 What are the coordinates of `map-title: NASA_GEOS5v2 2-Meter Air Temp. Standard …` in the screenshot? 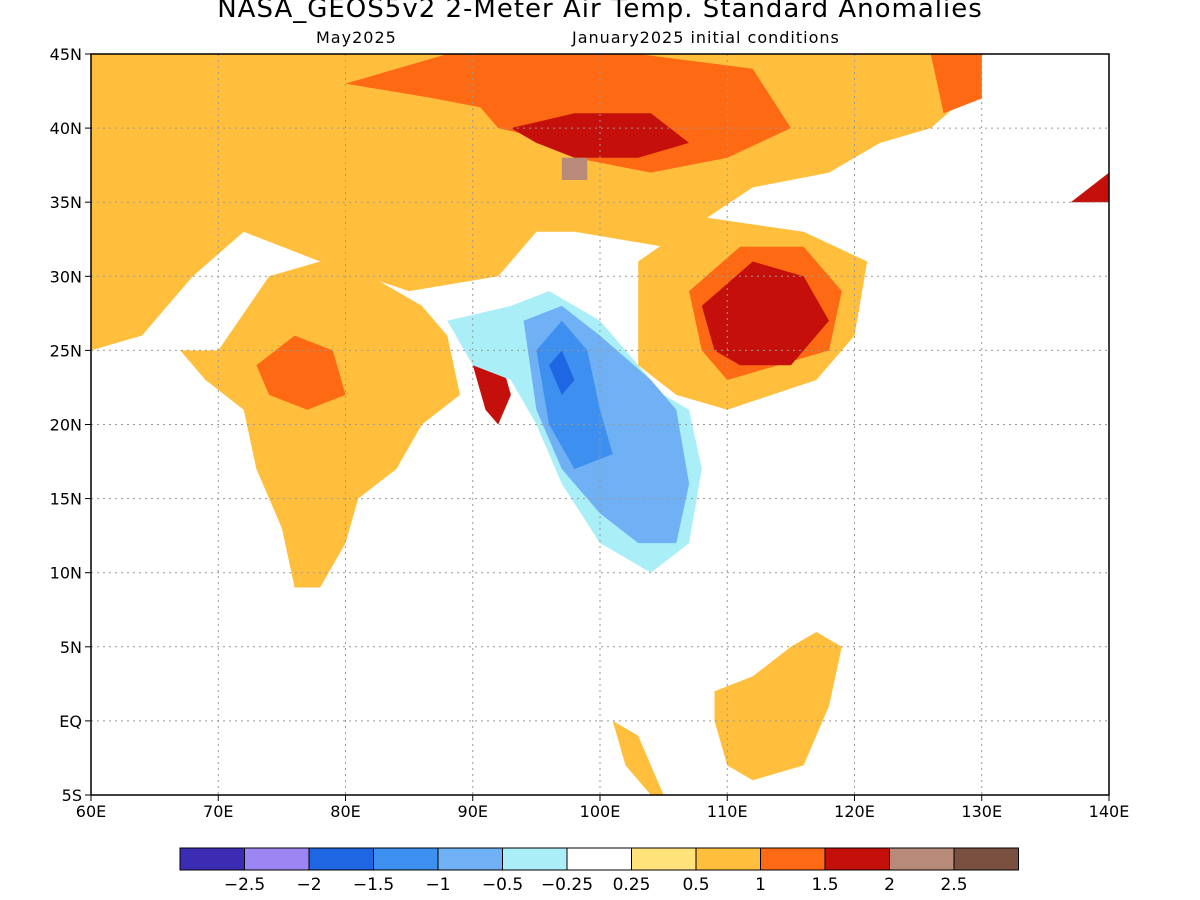 It's located at (600, 12).